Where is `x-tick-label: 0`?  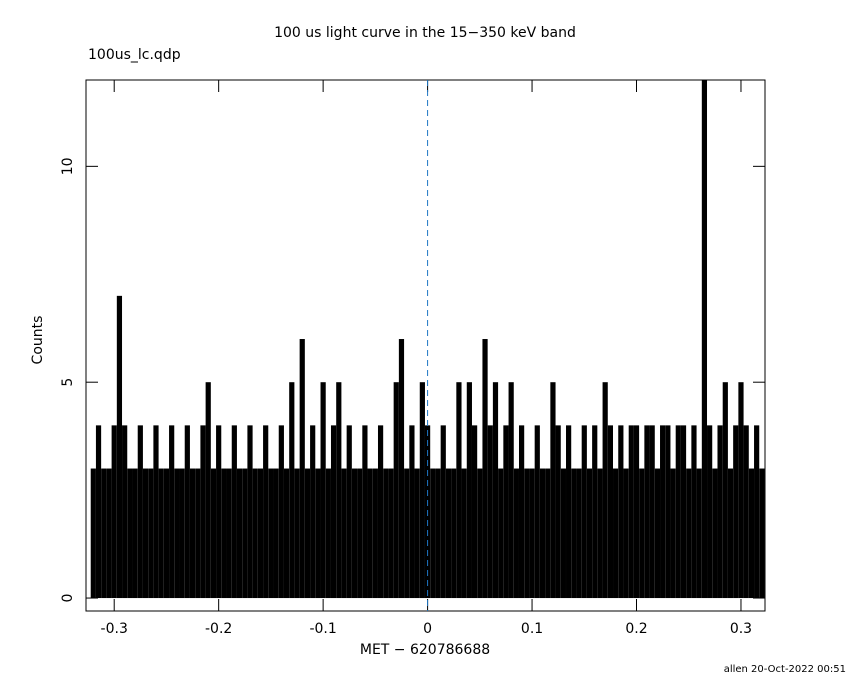 x-tick-label: 0 is located at coordinates (427, 629).